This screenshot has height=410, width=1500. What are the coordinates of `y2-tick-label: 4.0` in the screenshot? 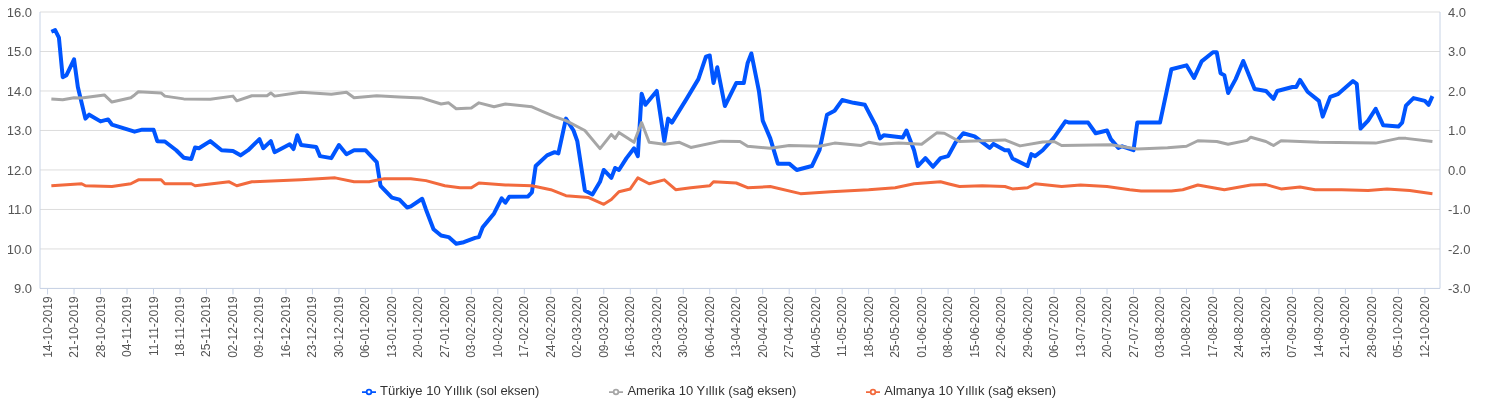 It's located at (1457, 12).